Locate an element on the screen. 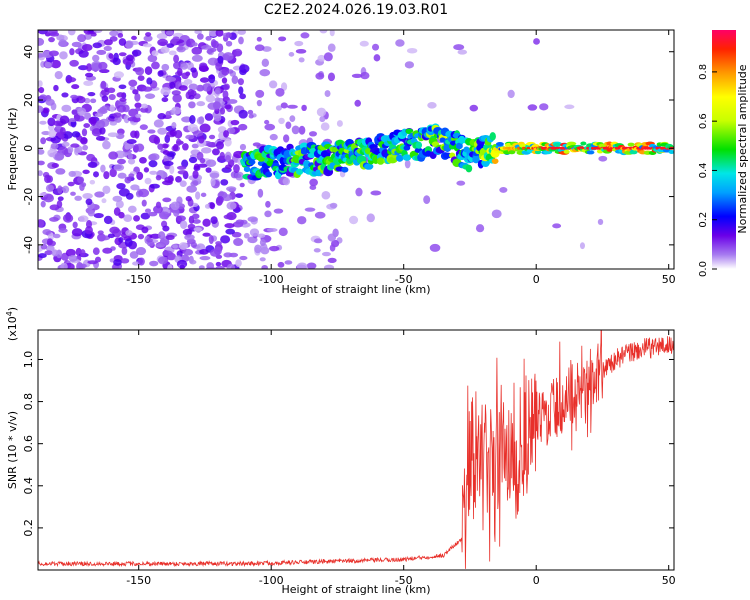 The width and height of the screenshot is (750, 600). colorbar-tick-label: 0.2 is located at coordinates (703, 220).